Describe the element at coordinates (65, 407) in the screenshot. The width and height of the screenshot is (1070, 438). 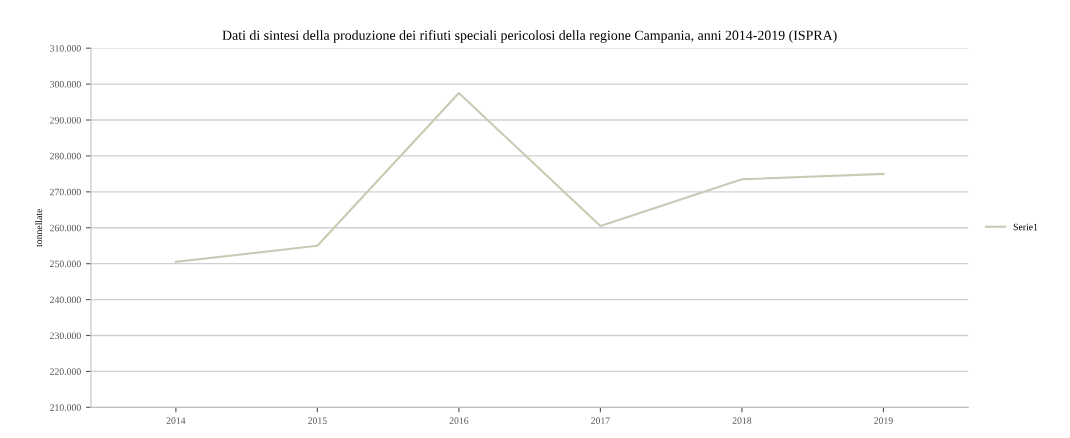
I see `y-tick-label: 210.000` at that location.